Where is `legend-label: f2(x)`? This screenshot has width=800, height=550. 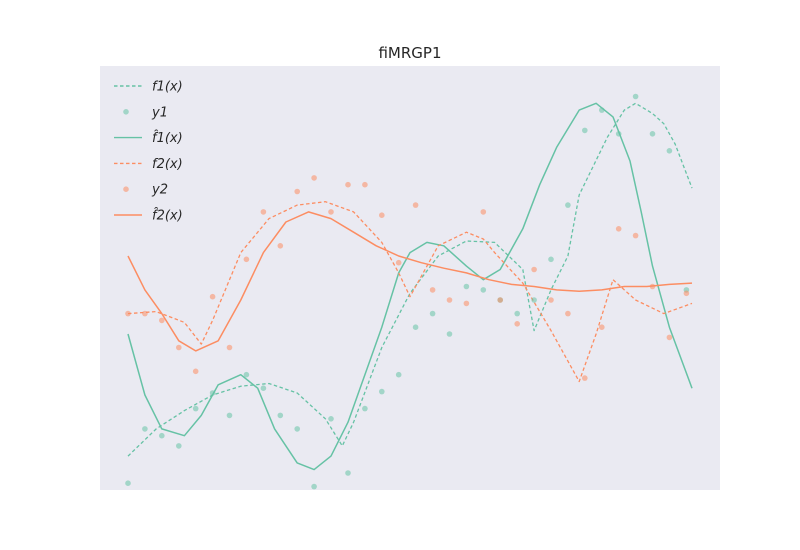 legend-label: f2(x) is located at coordinates (167, 164).